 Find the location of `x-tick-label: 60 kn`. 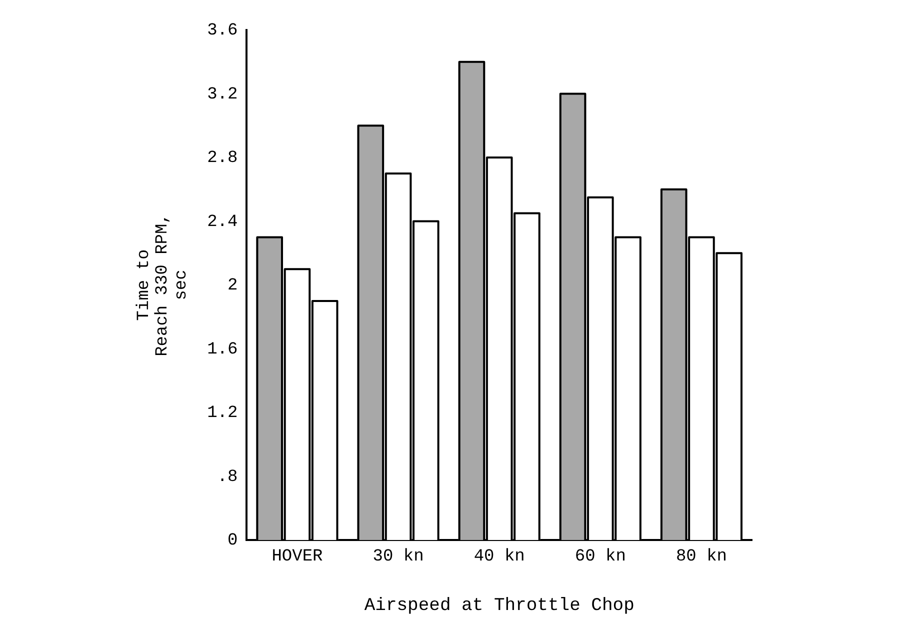

x-tick-label: 60 kn is located at coordinates (600, 557).